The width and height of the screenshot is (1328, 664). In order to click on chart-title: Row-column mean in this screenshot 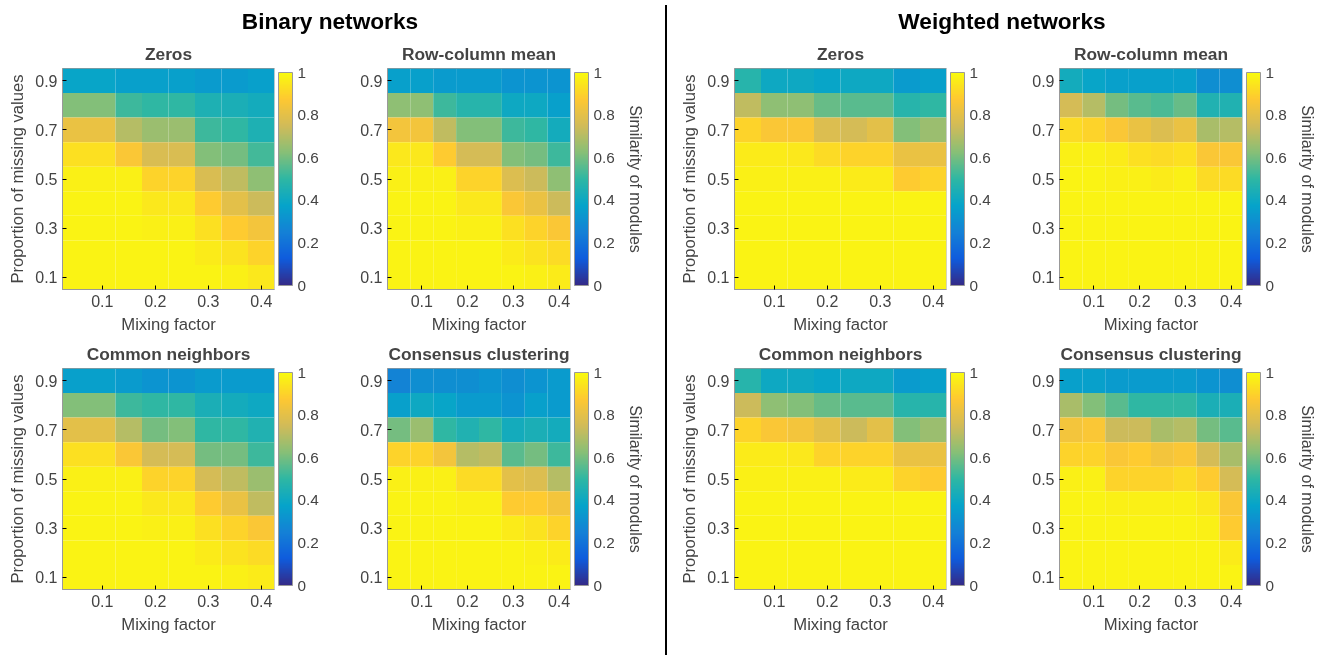, I will do `click(479, 53)`.